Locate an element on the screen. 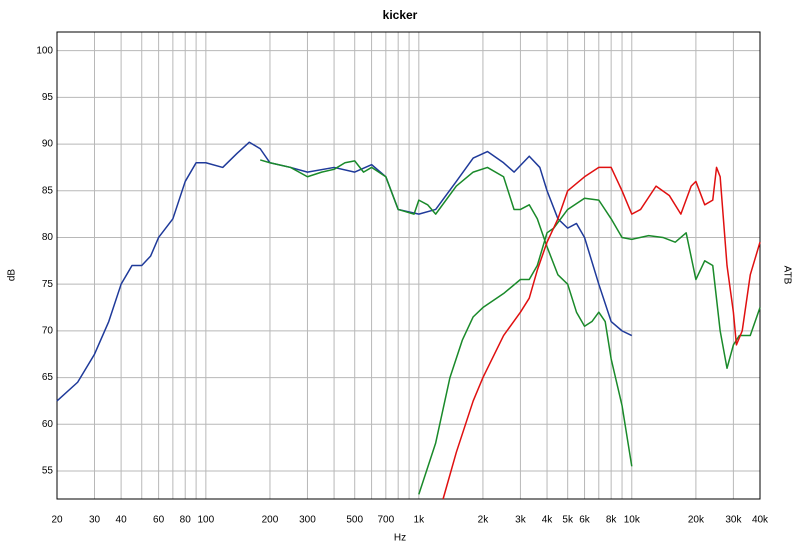 This screenshot has height=549, width=800. x-tick-label: 4k is located at coordinates (548, 520).